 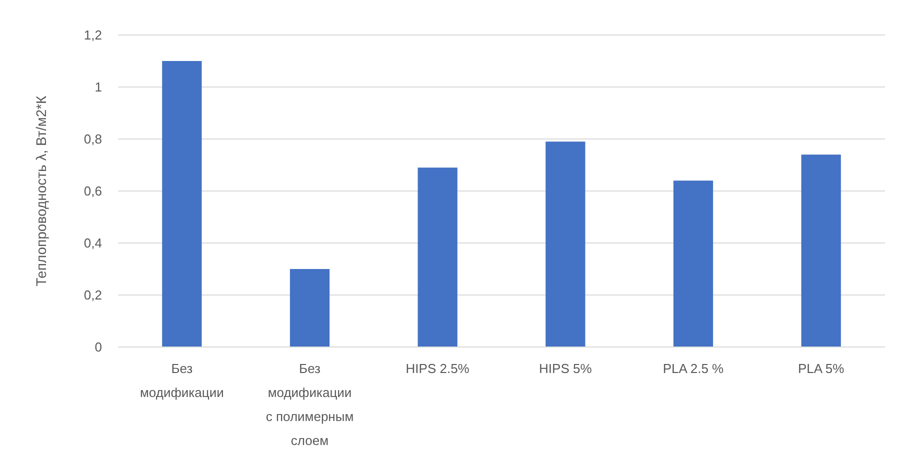 What do you see at coordinates (93, 243) in the screenshot?
I see `y-tick-label: 0,4` at bounding box center [93, 243].